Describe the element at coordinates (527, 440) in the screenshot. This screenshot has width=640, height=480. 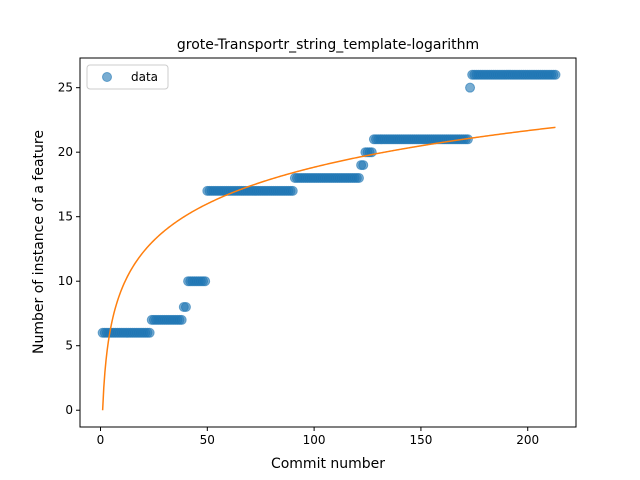
I see `x-tick-label: 200` at that location.